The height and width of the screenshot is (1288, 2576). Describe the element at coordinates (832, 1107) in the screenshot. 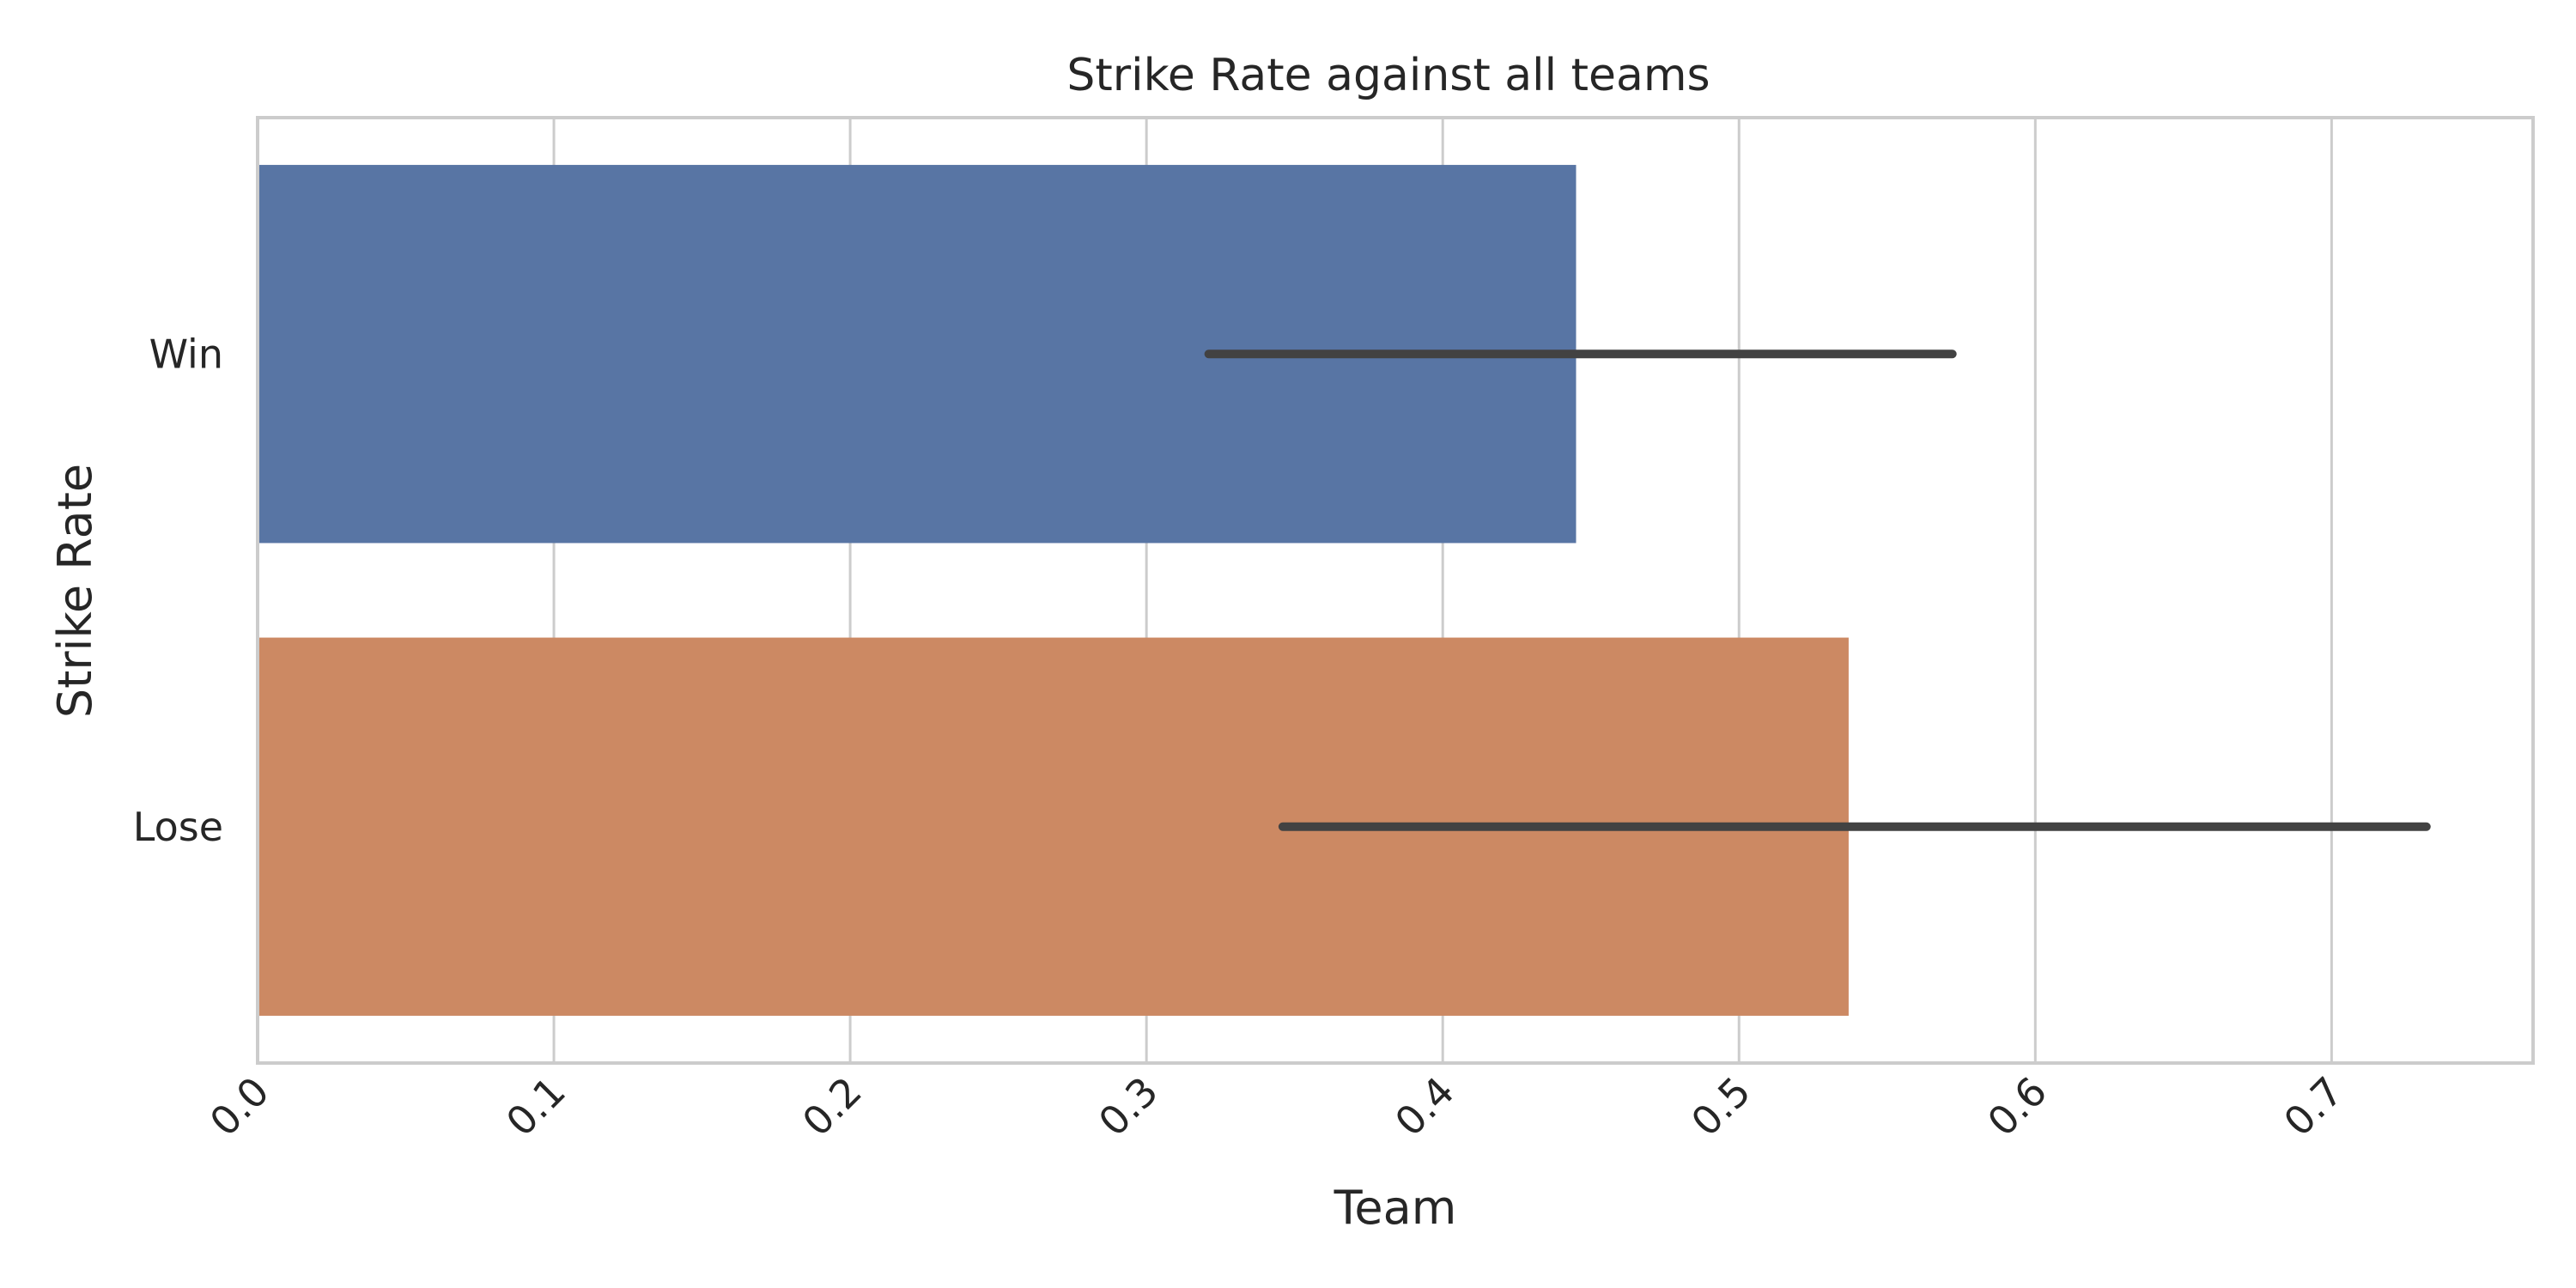

I see `x-tick-label: 0.2` at that location.